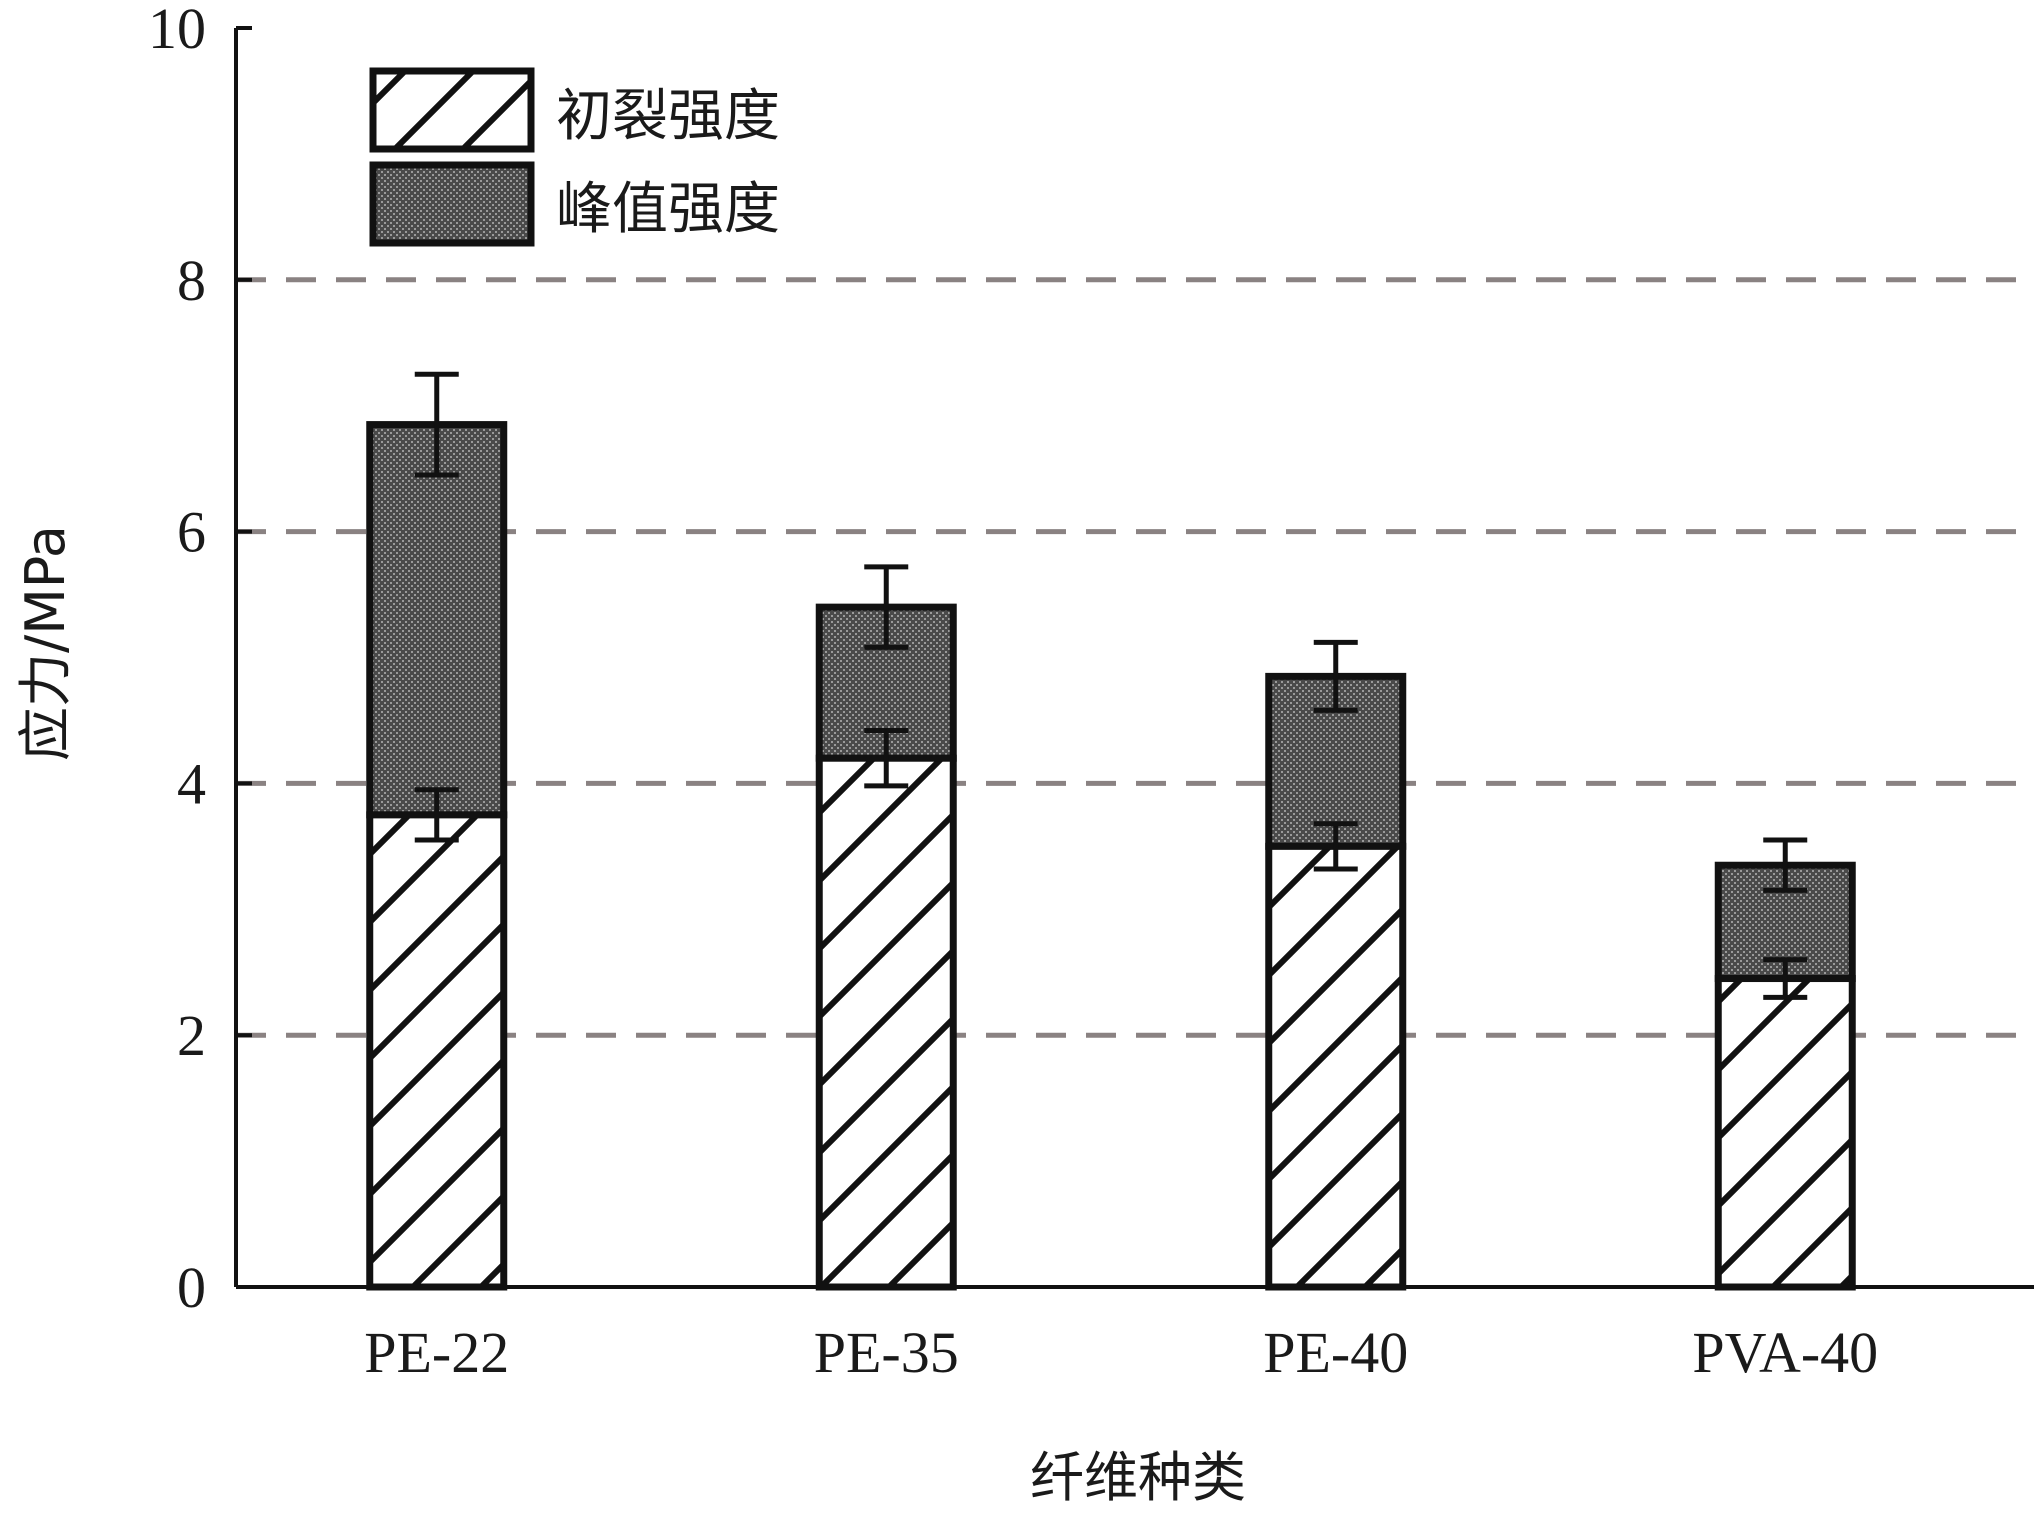  I want to click on legend-swatch-stipple, so click(452, 204).